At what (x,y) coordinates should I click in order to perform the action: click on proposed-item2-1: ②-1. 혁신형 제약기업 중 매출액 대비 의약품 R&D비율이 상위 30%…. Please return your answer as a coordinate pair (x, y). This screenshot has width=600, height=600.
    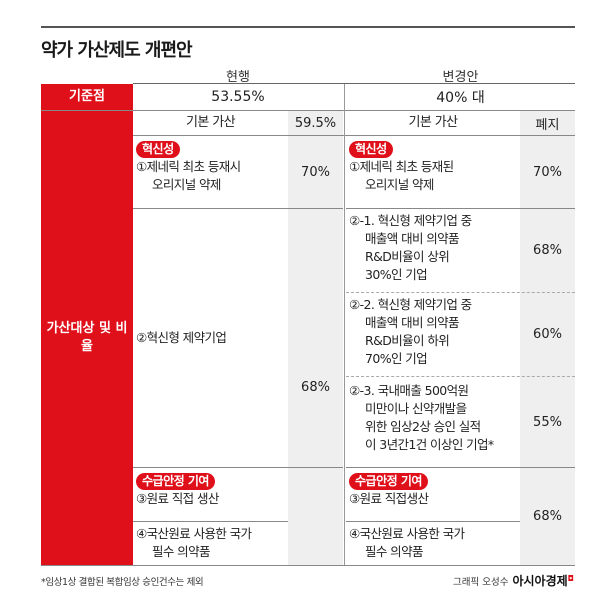
    Looking at the image, I should click on (434, 248).